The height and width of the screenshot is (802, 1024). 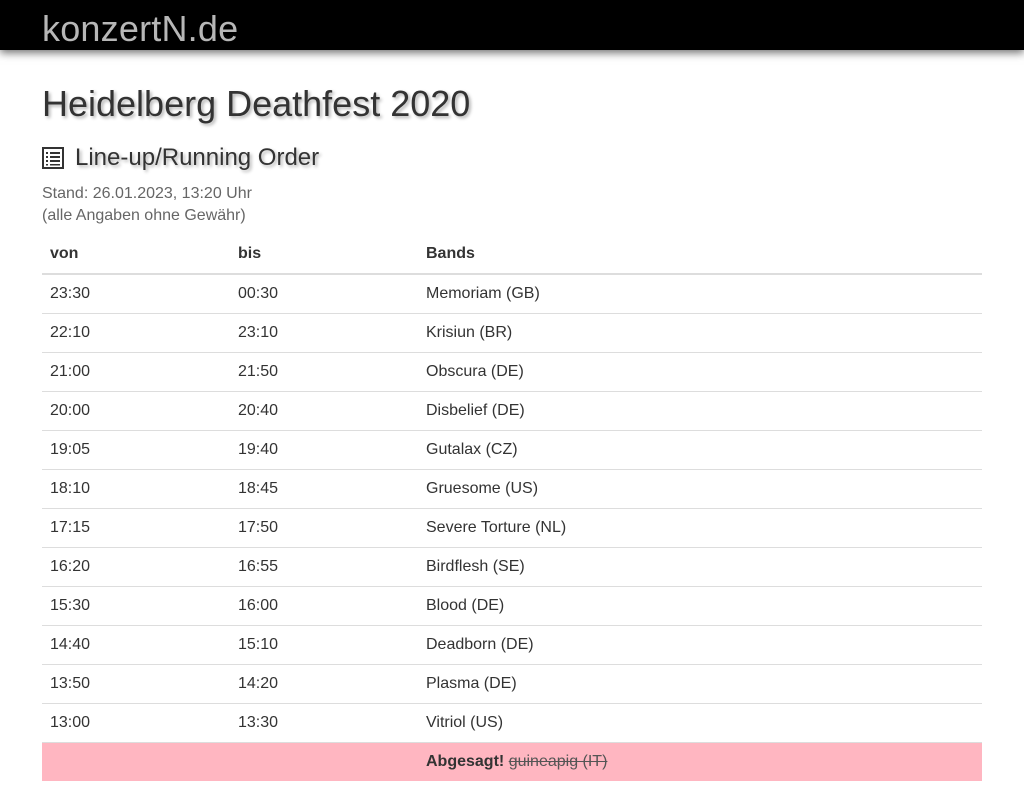 What do you see at coordinates (700, 684) in the screenshot?
I see `cell-band: Plasma (DE)` at bounding box center [700, 684].